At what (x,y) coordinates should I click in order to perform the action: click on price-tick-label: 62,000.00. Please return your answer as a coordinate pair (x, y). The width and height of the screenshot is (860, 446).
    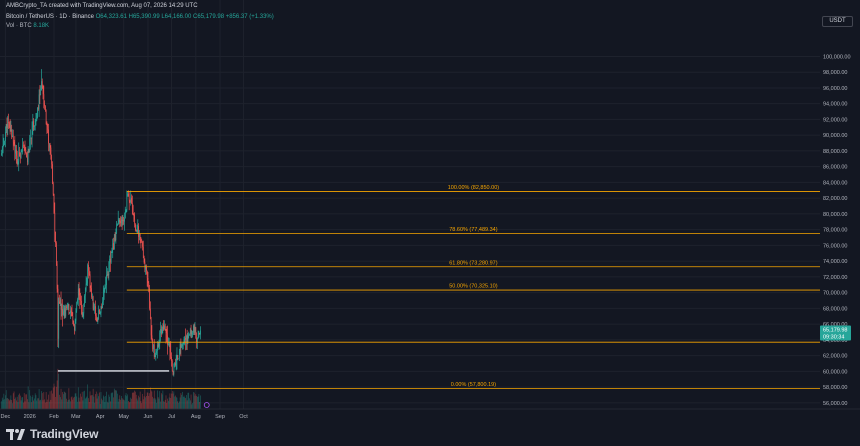
    Looking at the image, I should click on (835, 357).